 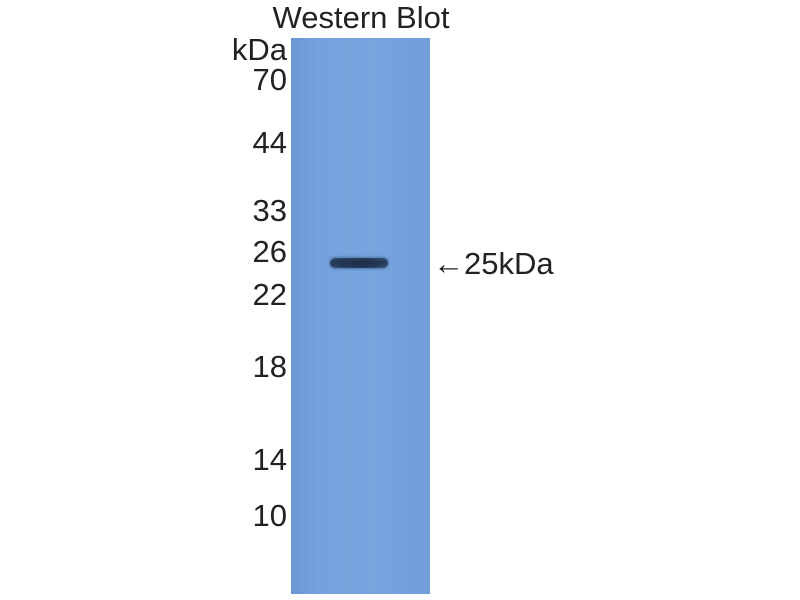 I want to click on protein-band, so click(x=359, y=263).